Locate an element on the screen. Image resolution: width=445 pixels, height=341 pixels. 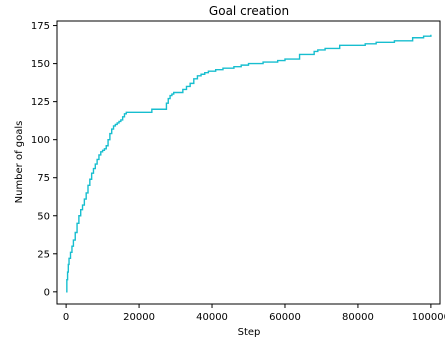
x-tick-label: 20000 is located at coordinates (139, 317).